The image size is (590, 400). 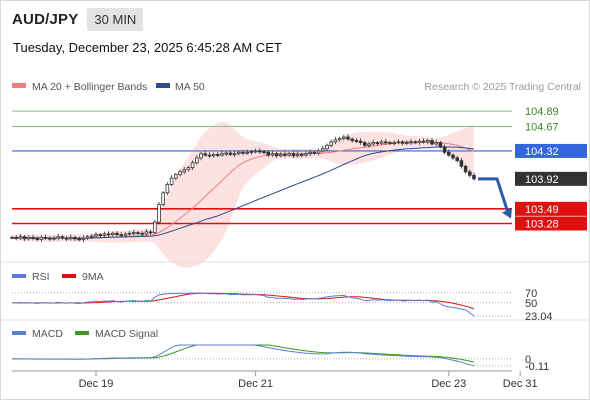 I want to click on rsi-ma-legend-label: 9MA, so click(x=93, y=277).